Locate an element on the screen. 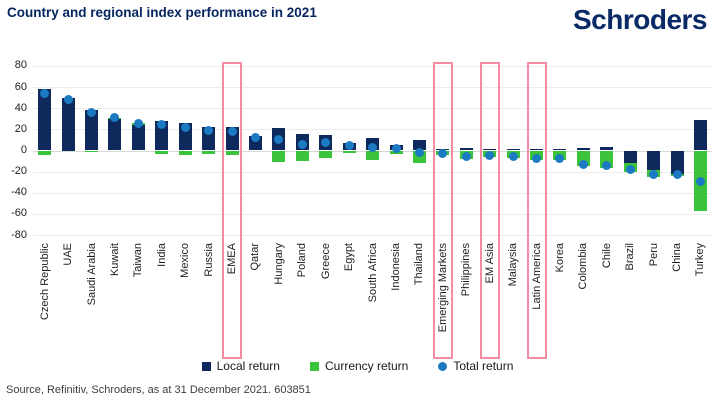 The height and width of the screenshot is (405, 715). legend-label: Currency return is located at coordinates (366, 366).